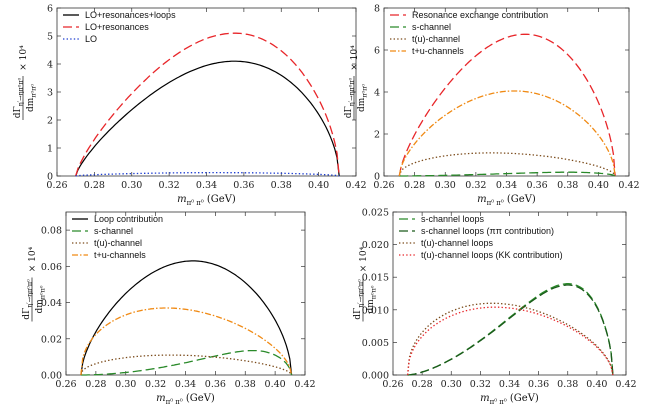 The height and width of the screenshot is (411, 657). Describe the element at coordinates (453, 219) in the screenshot. I see `legend-entry: s-channel loops` at that location.